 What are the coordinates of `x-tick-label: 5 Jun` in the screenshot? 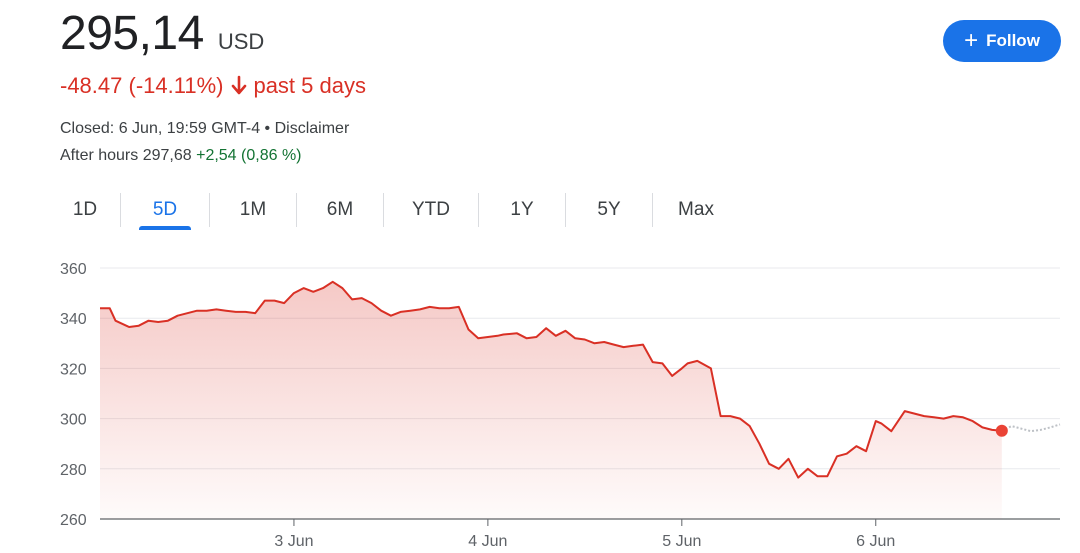 It's located at (681, 541).